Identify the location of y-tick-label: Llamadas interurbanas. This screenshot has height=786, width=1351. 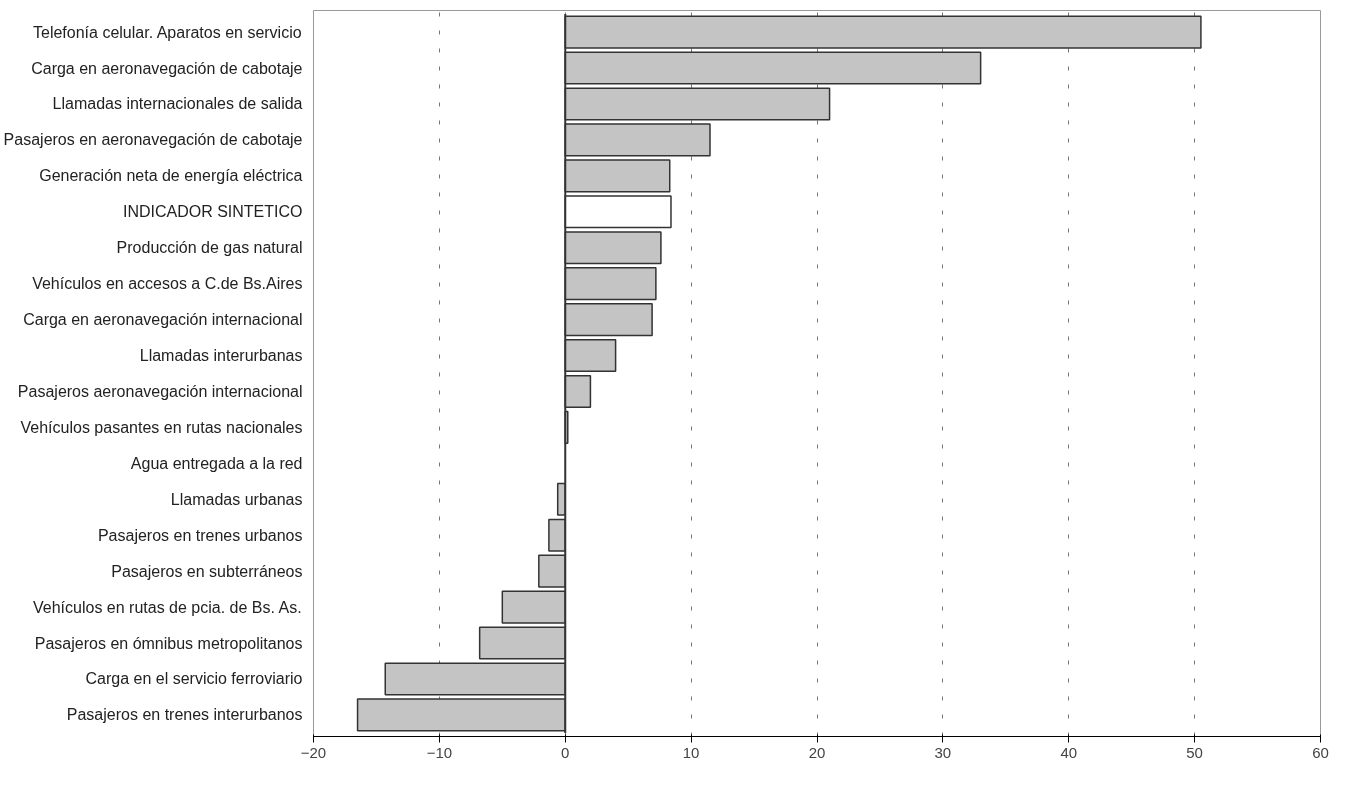
(221, 356).